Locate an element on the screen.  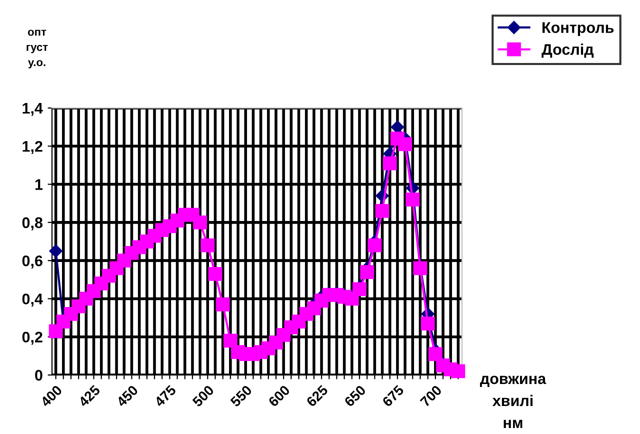
x-tick-label: 475 is located at coordinates (165, 396).